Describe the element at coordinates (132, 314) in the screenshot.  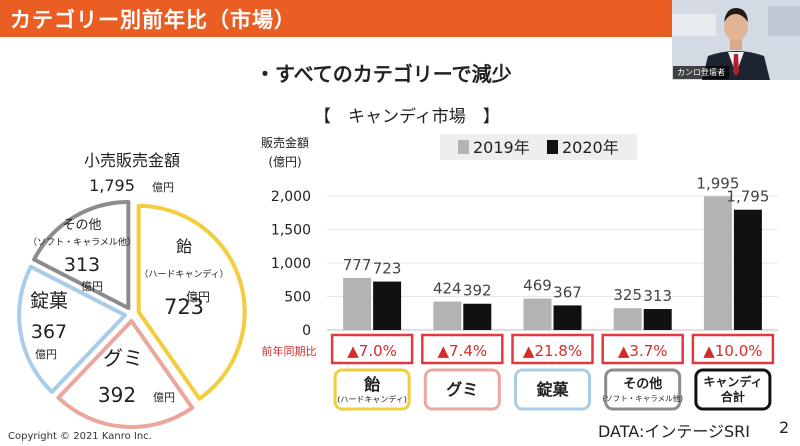
I see `pie-chart` at that location.